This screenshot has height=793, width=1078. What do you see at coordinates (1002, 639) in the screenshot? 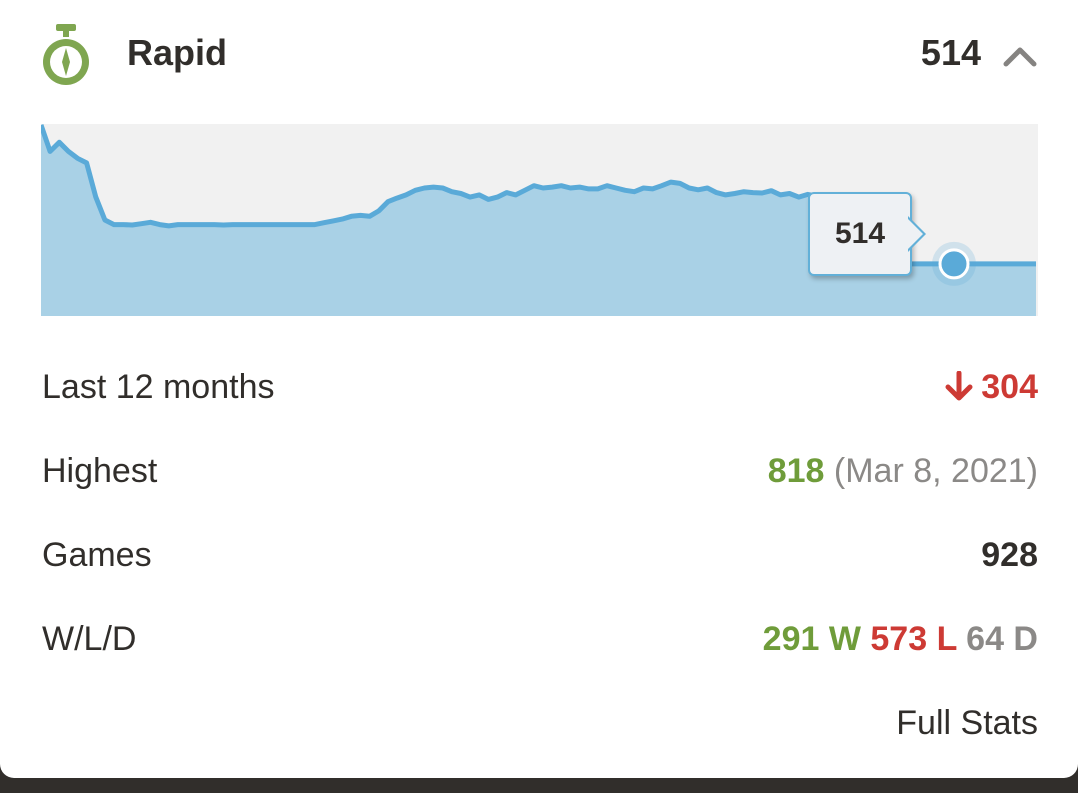
I see `draws-count: 64 D` at bounding box center [1002, 639].